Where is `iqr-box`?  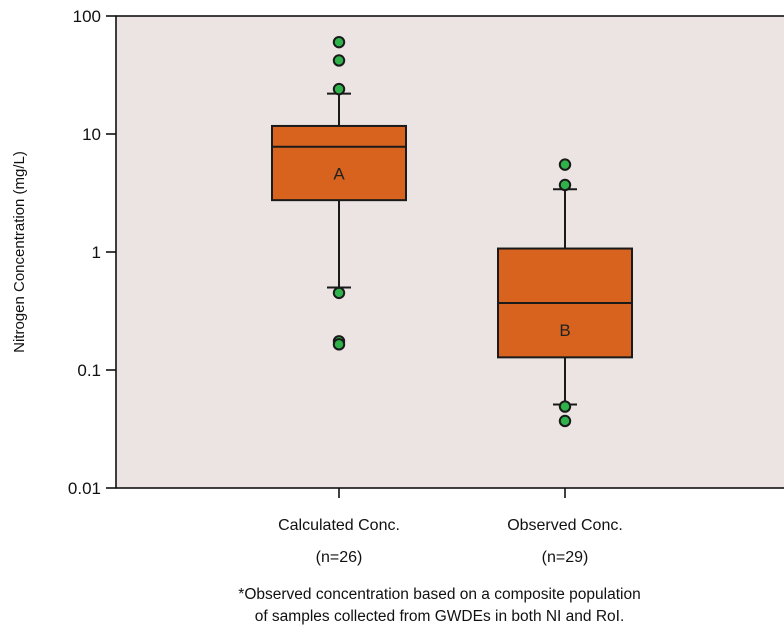
iqr-box is located at coordinates (339, 163).